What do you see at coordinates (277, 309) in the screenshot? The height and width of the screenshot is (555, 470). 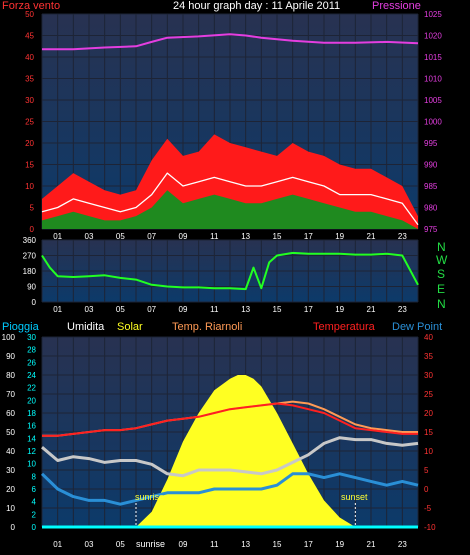 I see `direction-x-tick-label: 15` at bounding box center [277, 309].